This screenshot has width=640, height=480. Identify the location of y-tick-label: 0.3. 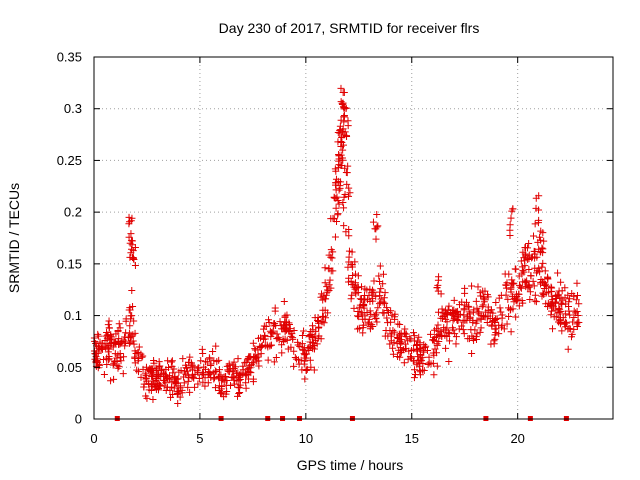
(73, 108).